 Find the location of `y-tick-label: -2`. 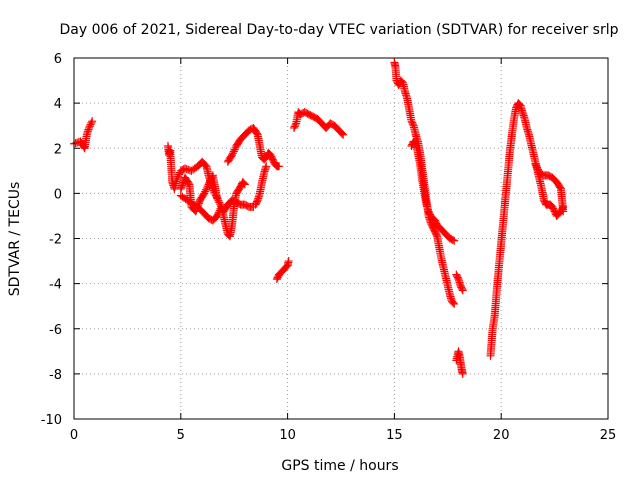

y-tick-label: -2 is located at coordinates (55, 240).